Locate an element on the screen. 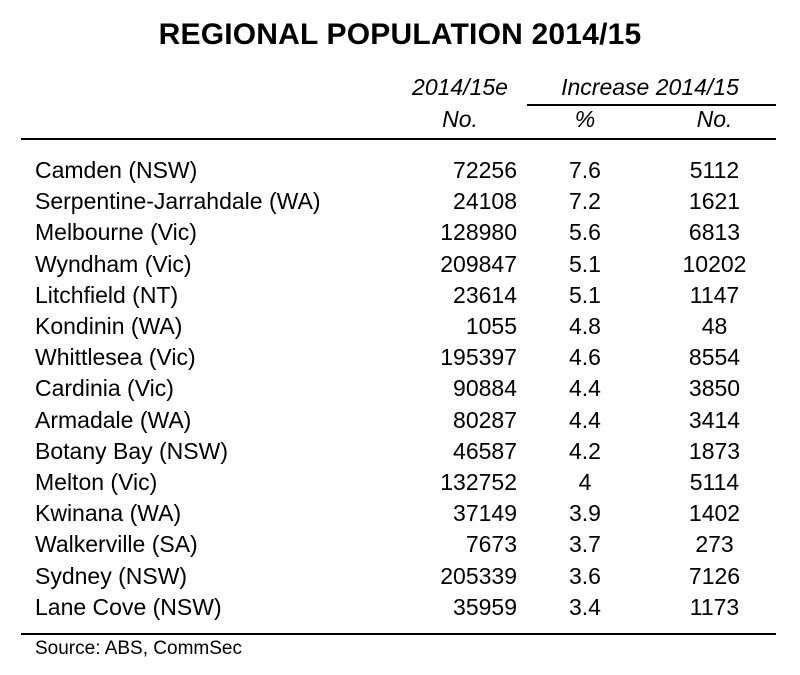  increase-percent: 5.6 is located at coordinates (585, 232).